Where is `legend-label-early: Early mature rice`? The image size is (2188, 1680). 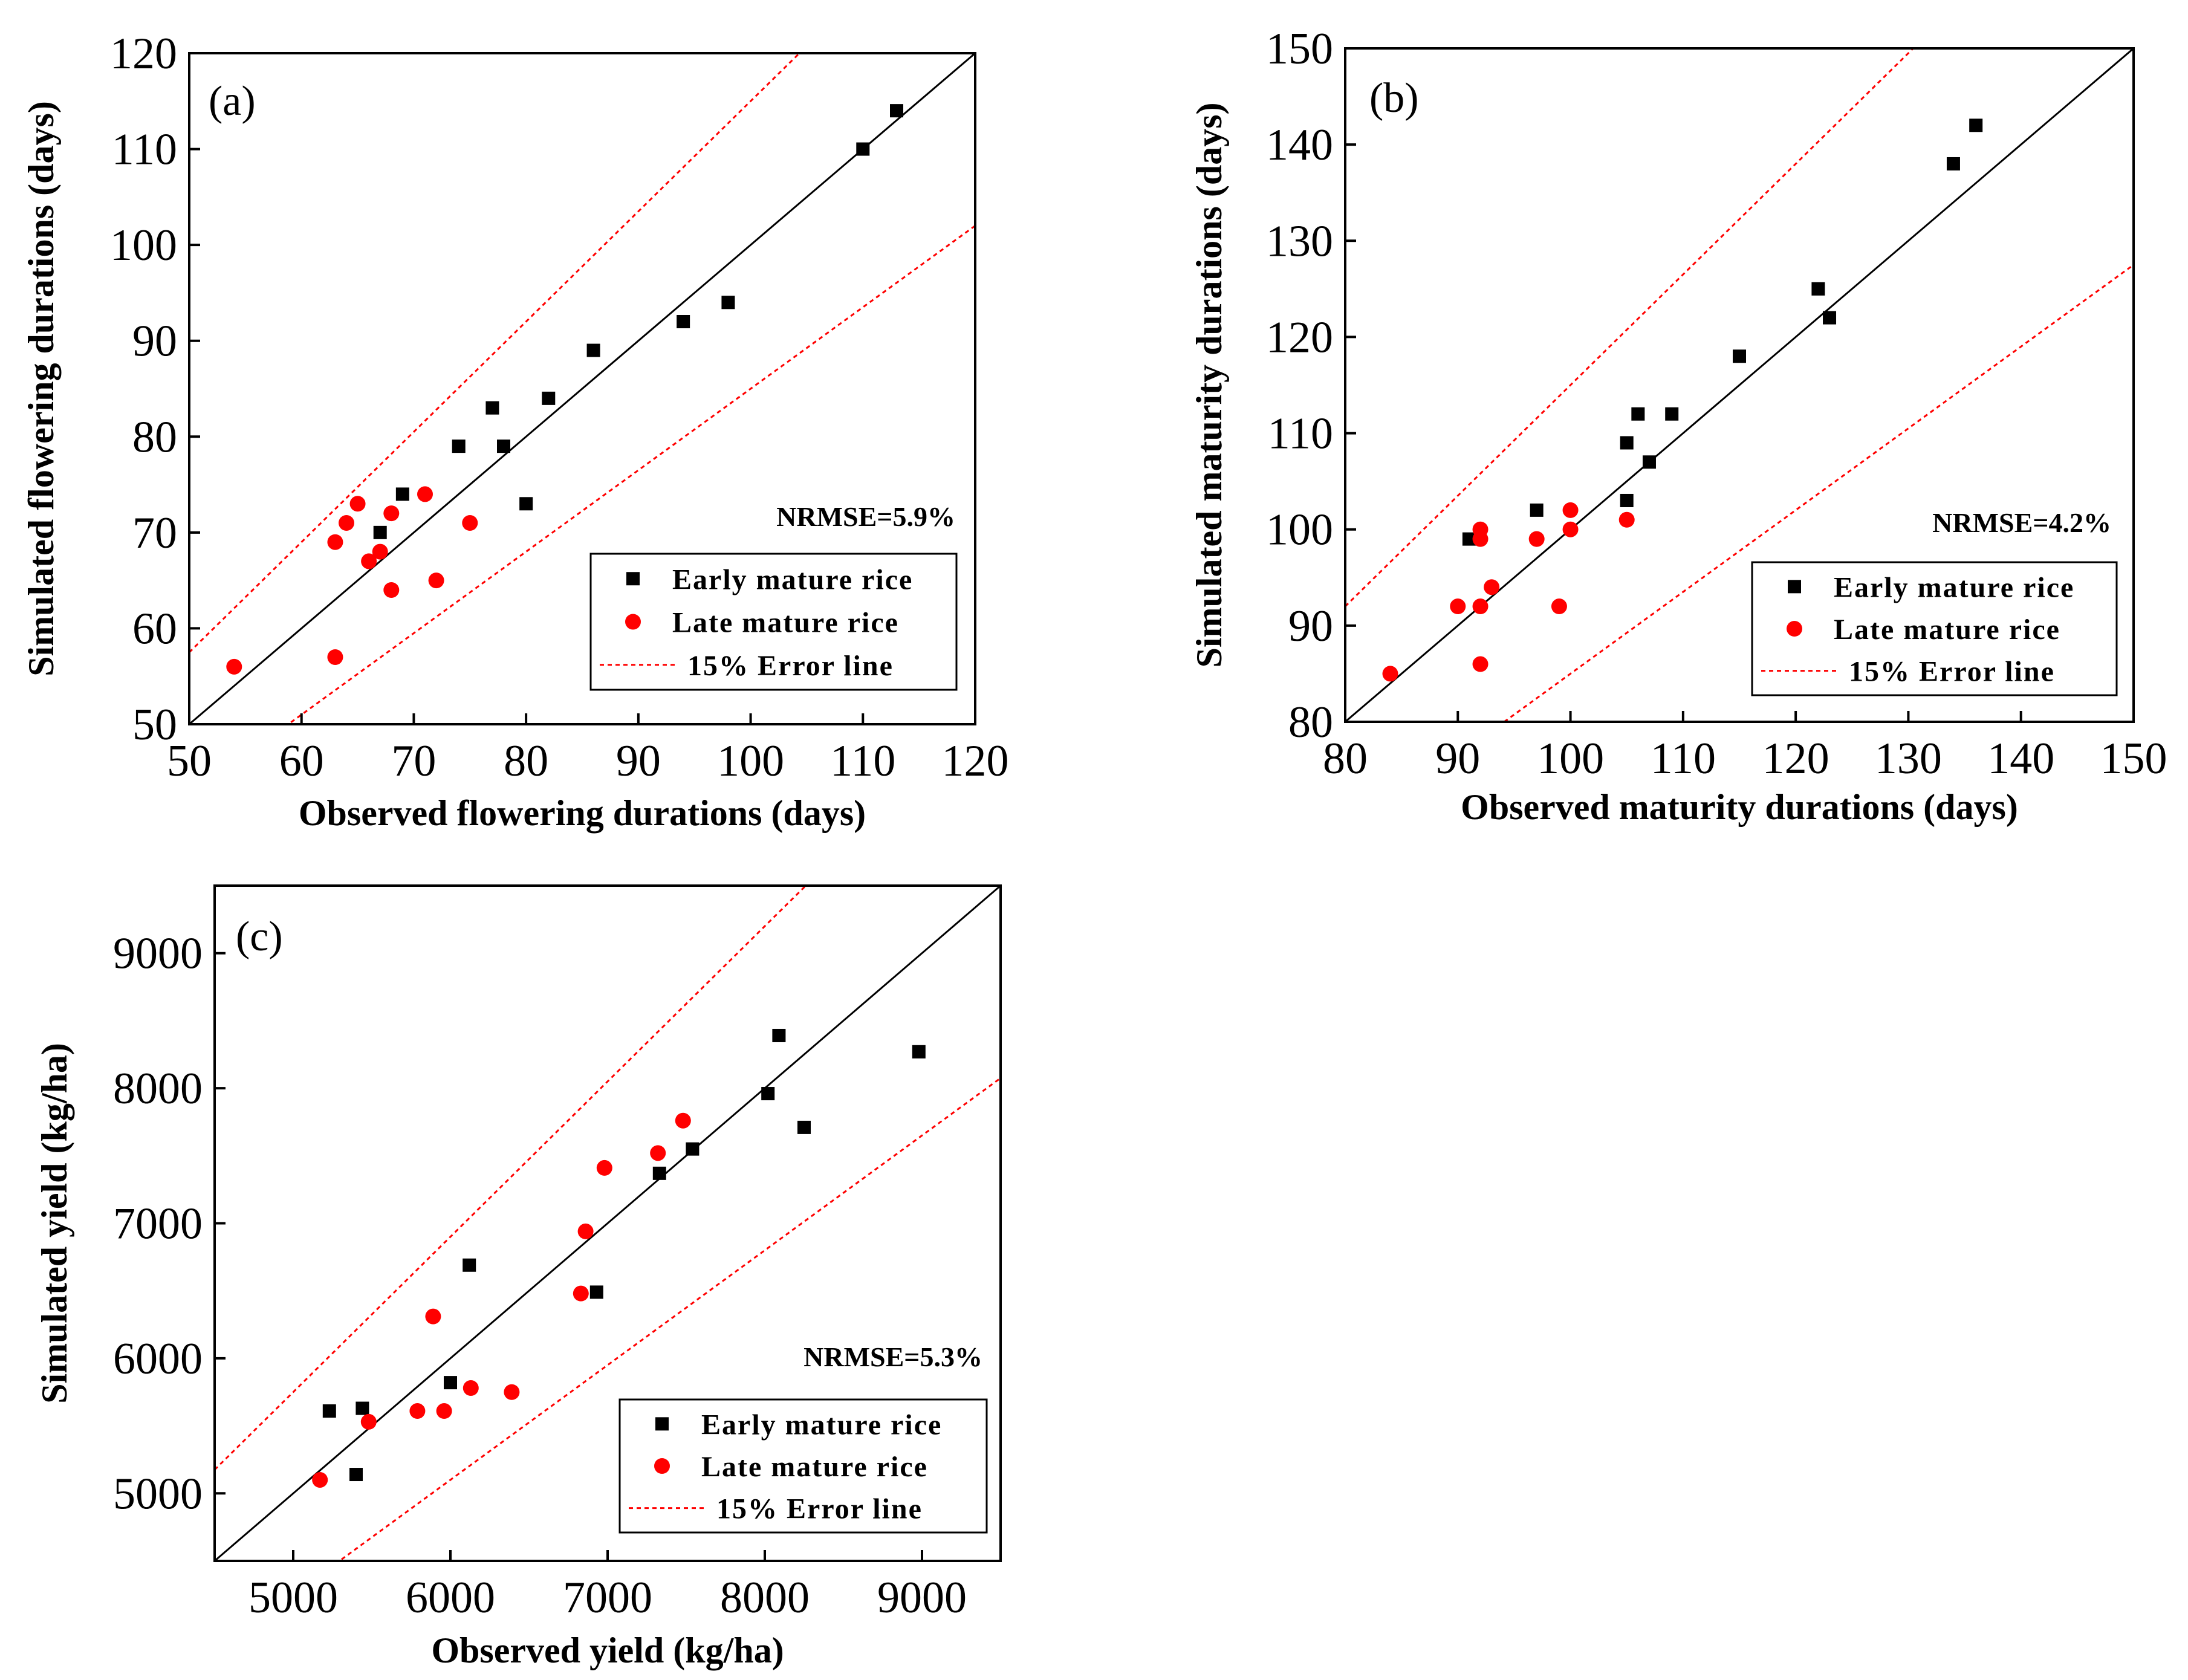
legend-label-early: Early mature rice is located at coordinates (792, 579).